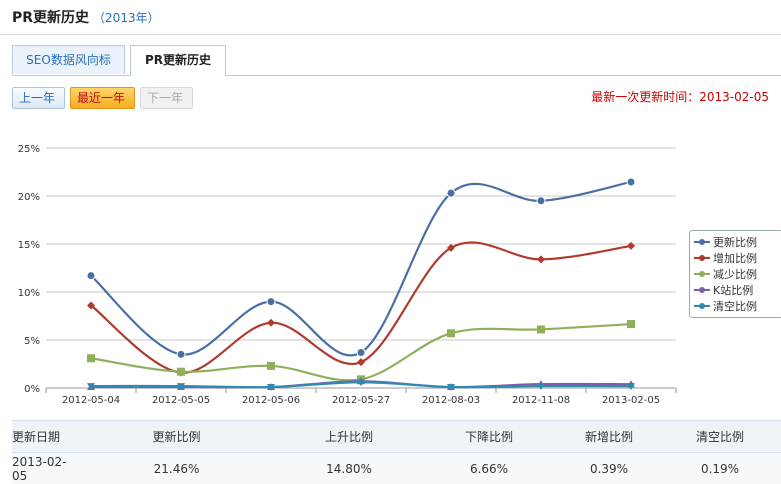 This screenshot has height=484, width=781. I want to click on legend-item: K站比例, so click(736, 290).